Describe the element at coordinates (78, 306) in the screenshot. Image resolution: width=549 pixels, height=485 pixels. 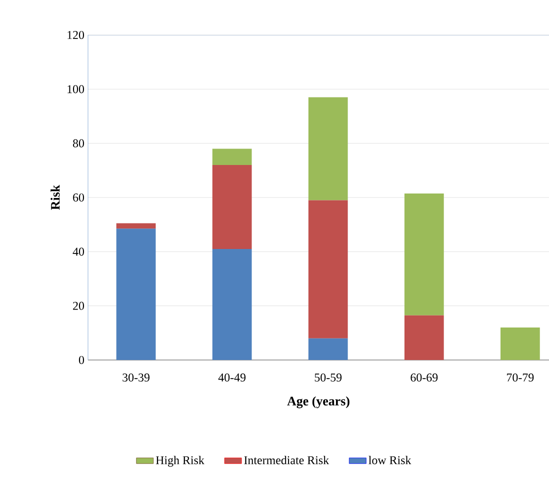
I see `y-tick-label: 20` at that location.